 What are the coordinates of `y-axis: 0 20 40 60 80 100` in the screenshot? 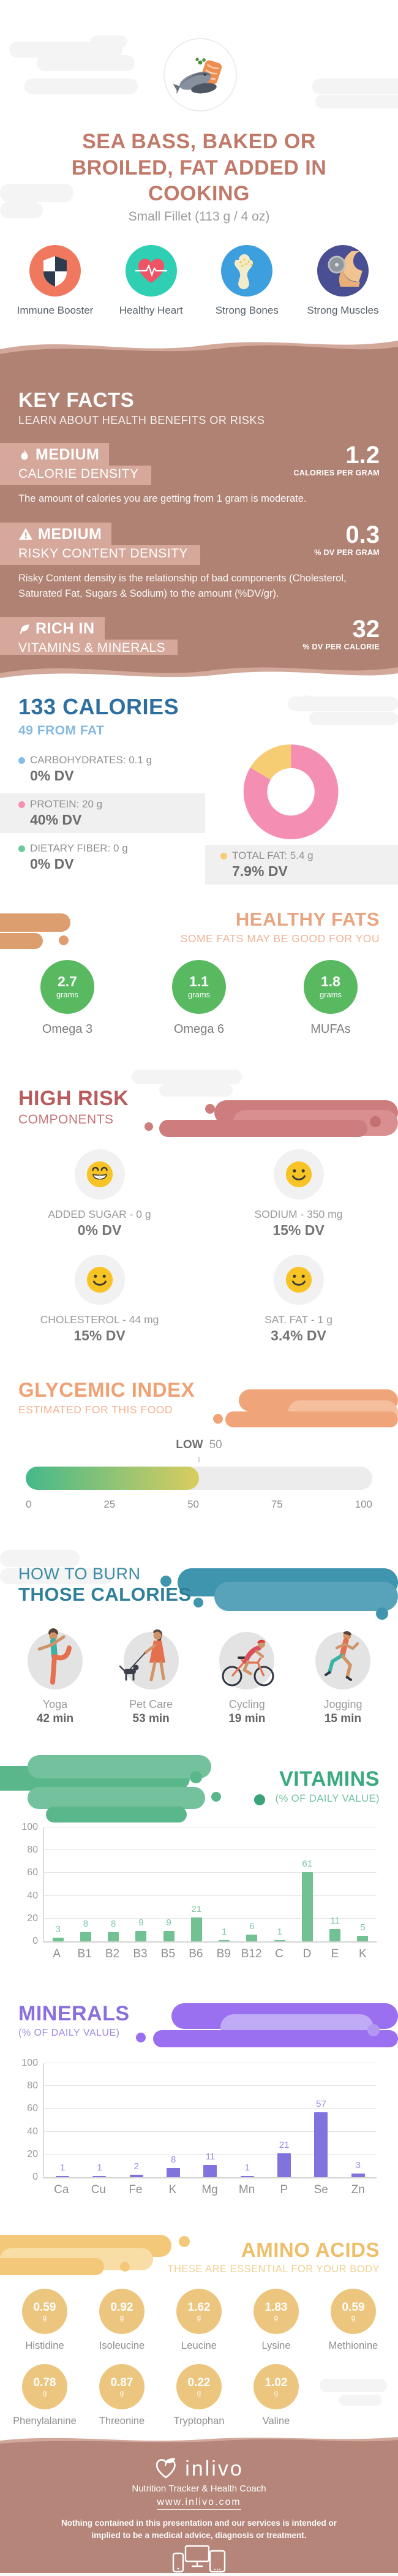 It's located at (30, 1884).